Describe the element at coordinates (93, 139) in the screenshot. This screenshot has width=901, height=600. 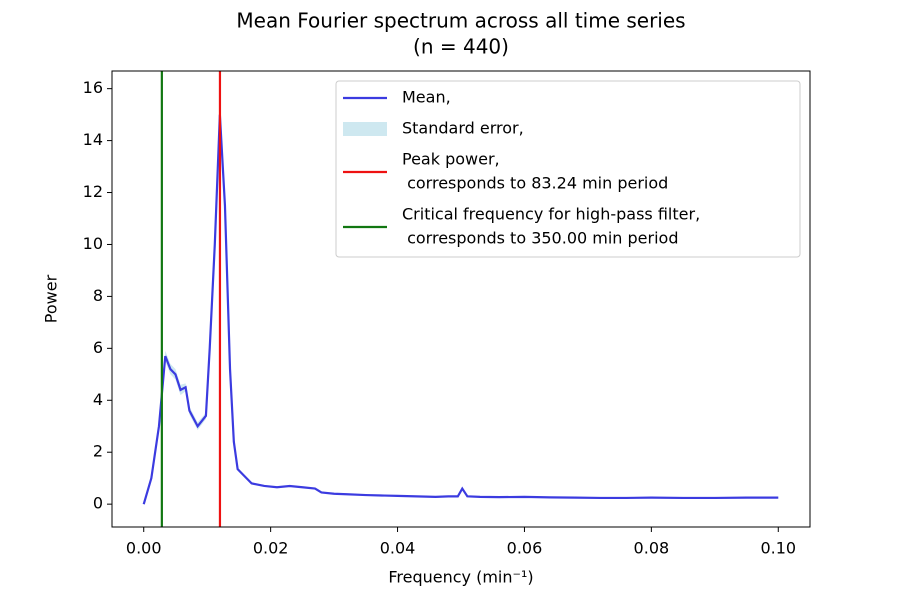
I see `y-tick-label: 14` at that location.